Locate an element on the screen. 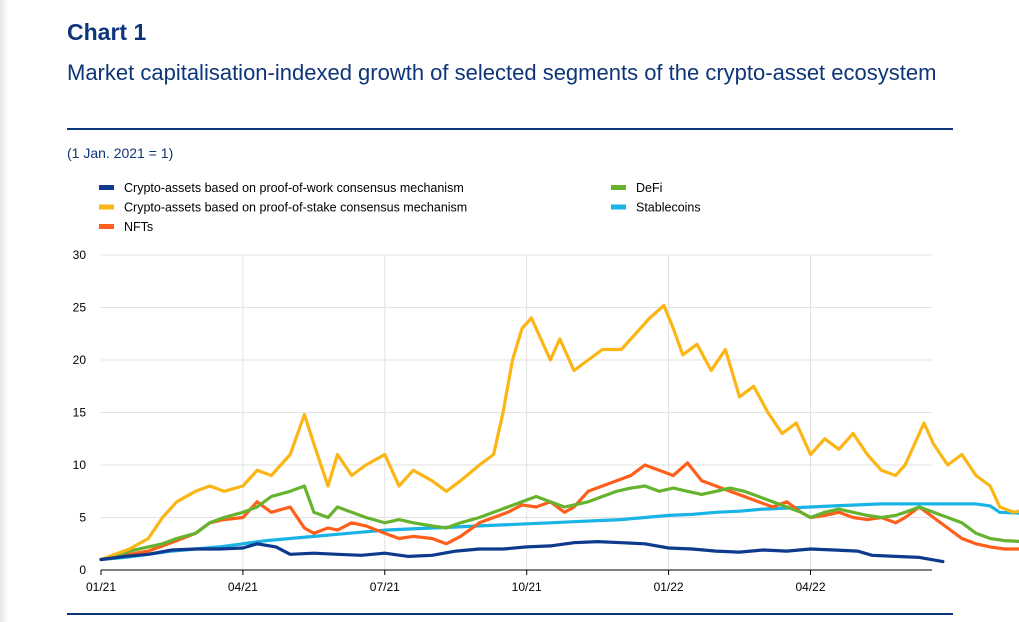 The image size is (1019, 622). y-axis: 0 5 10 15 20 25 30 is located at coordinates (80, 412).